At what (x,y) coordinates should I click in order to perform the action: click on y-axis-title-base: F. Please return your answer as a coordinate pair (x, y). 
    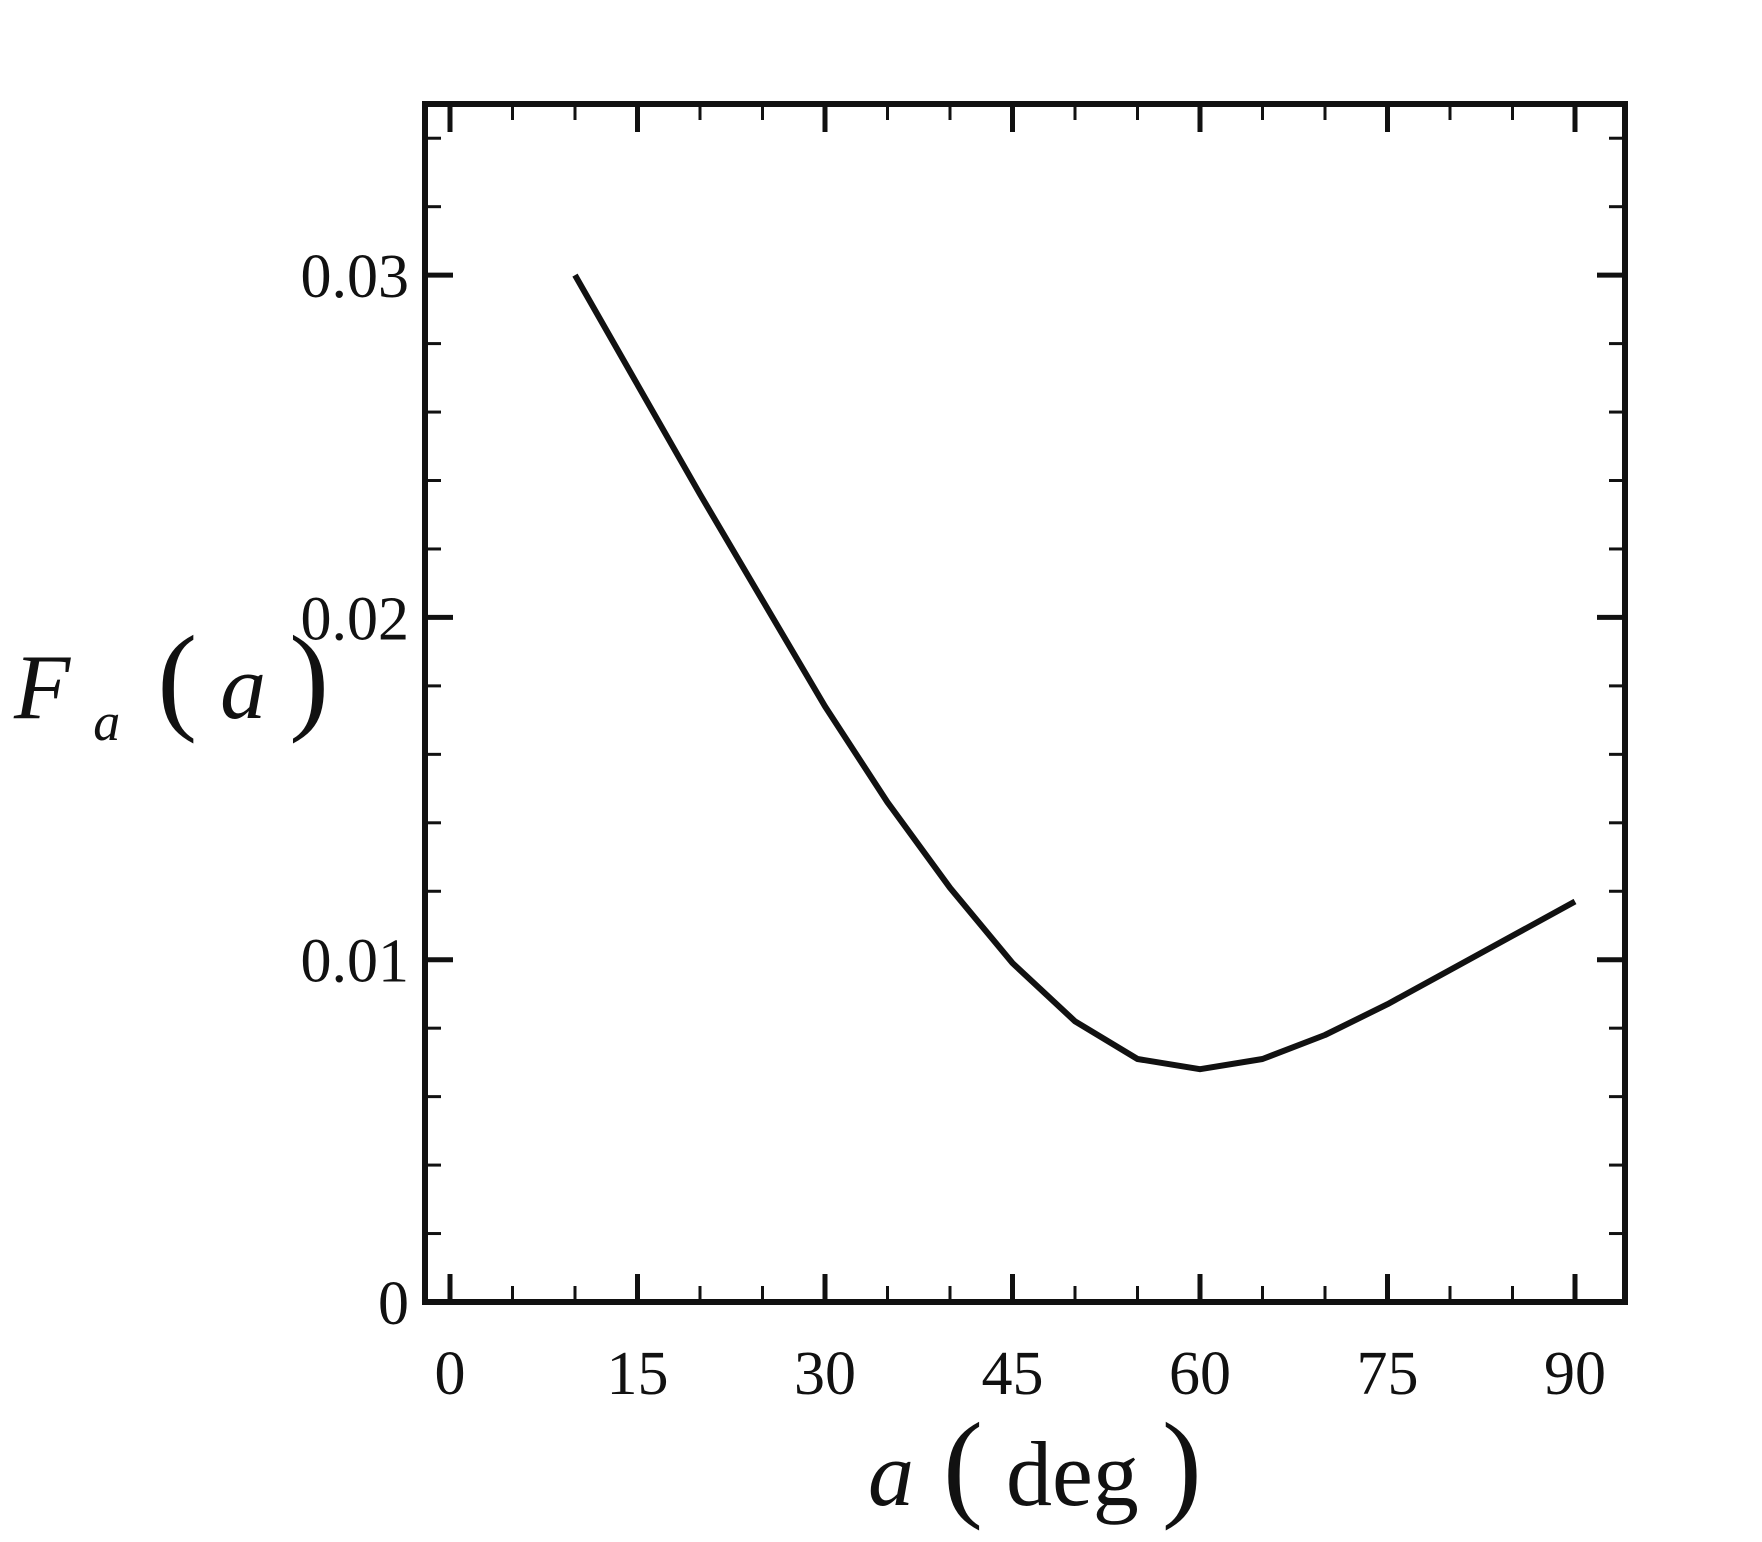
    Looking at the image, I should click on (42, 687).